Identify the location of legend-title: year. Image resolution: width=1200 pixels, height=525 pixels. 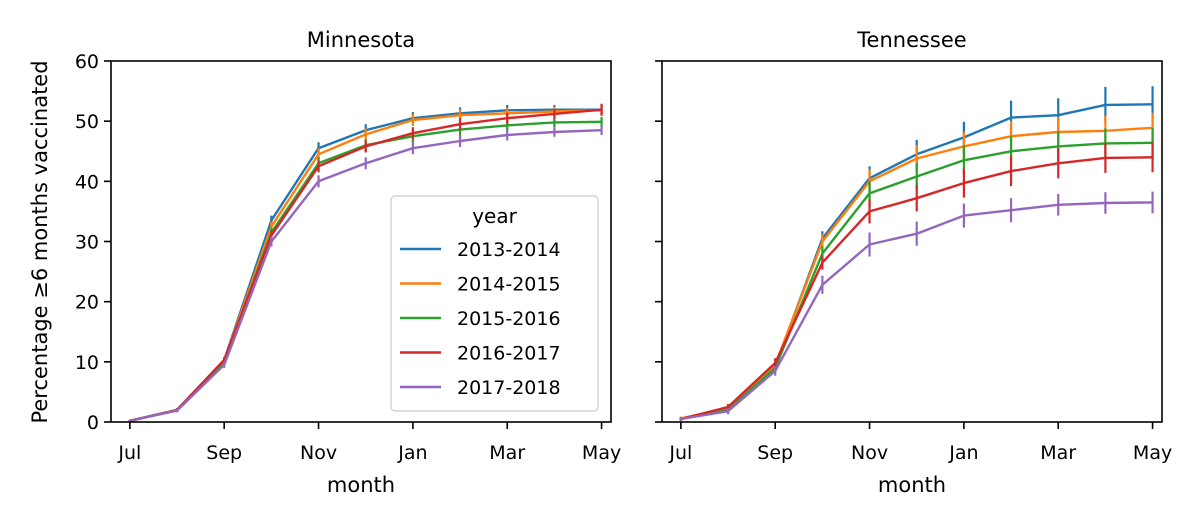
(494, 216).